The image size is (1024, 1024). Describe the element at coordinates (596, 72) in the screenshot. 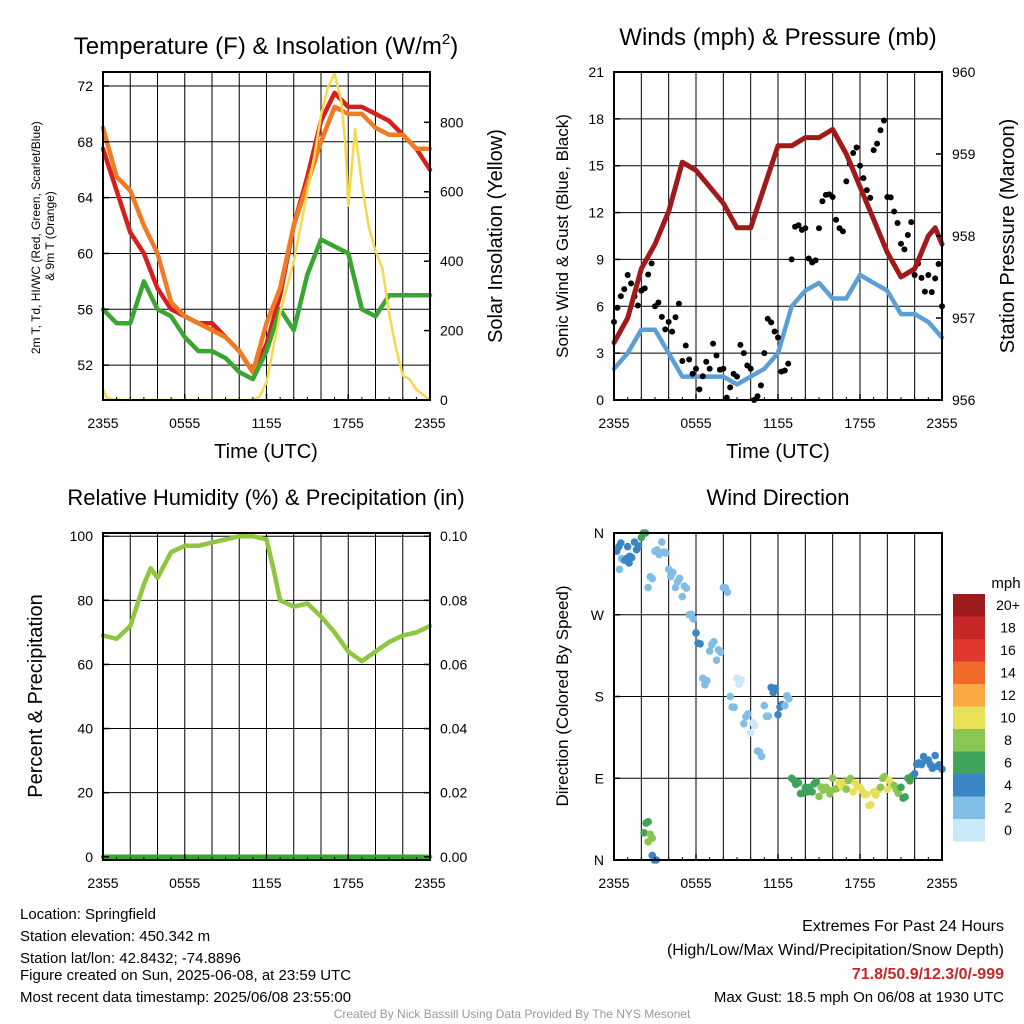

I see `y-tick-label: 21` at that location.